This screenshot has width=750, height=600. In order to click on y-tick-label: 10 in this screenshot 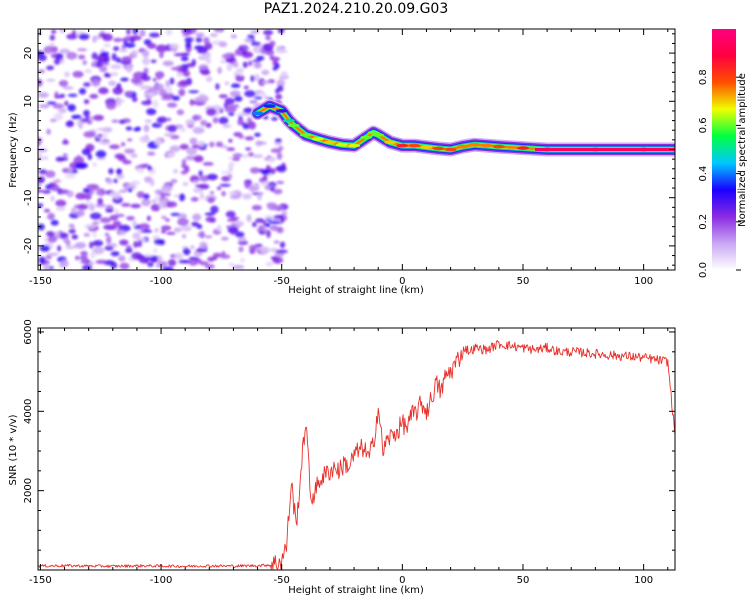, I will do `click(28, 101)`.